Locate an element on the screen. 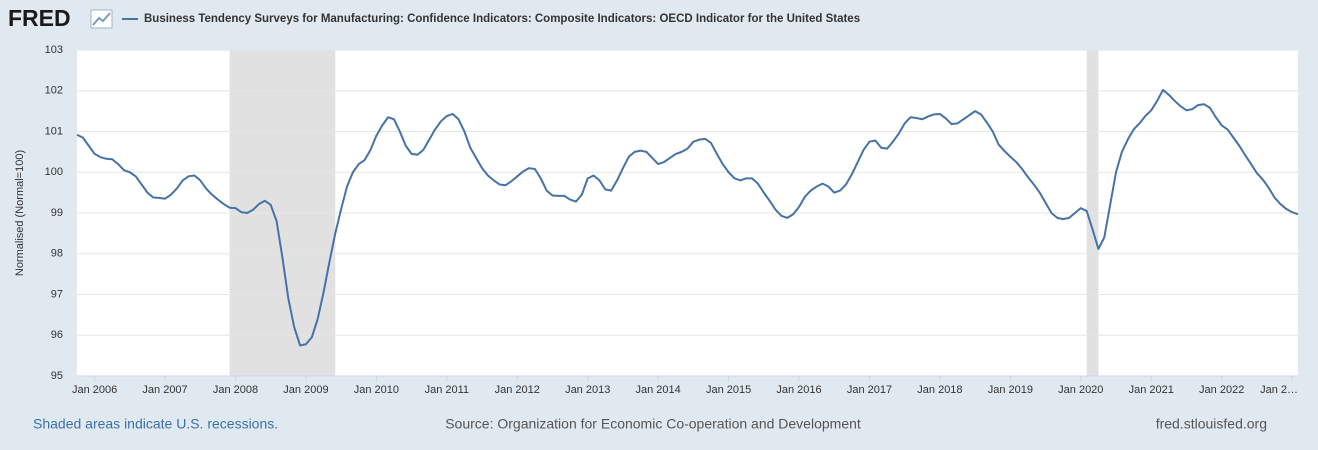  x-tick-label: Jan 2018 is located at coordinates (939, 390).